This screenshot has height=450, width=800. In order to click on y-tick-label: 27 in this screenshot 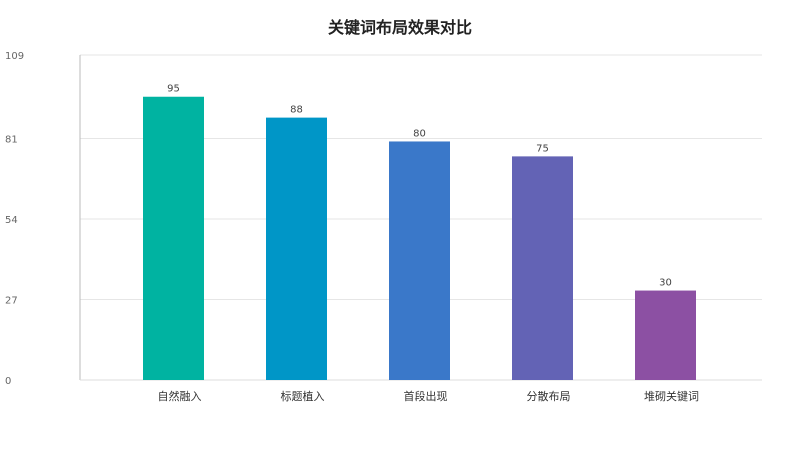, I will do `click(11, 300)`.